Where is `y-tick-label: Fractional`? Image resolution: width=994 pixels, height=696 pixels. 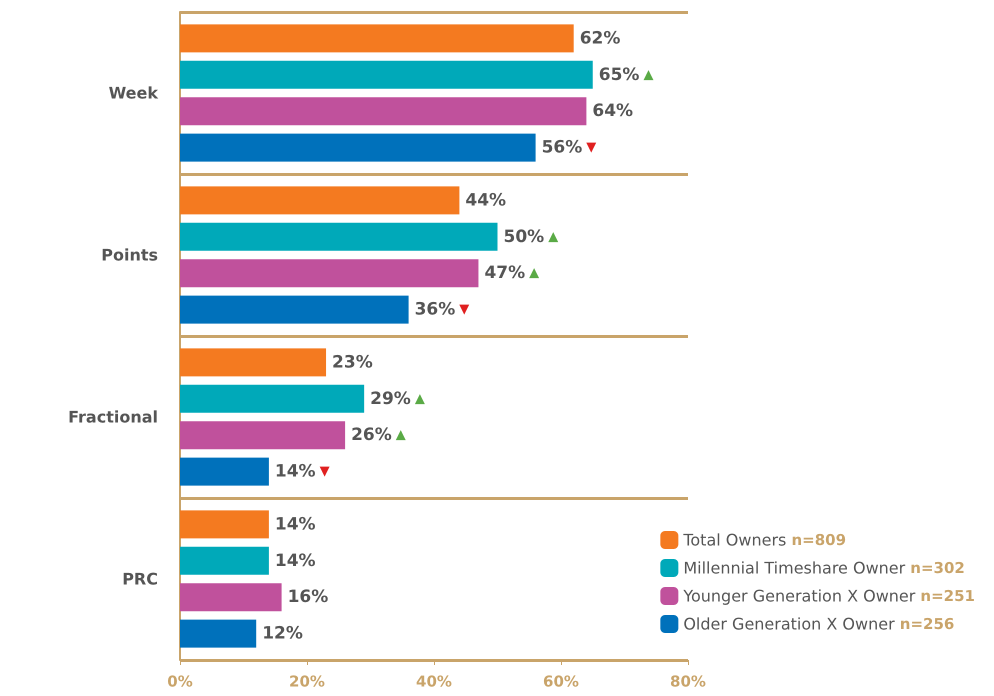
y-tick-label: Fractional is located at coordinates (113, 417).